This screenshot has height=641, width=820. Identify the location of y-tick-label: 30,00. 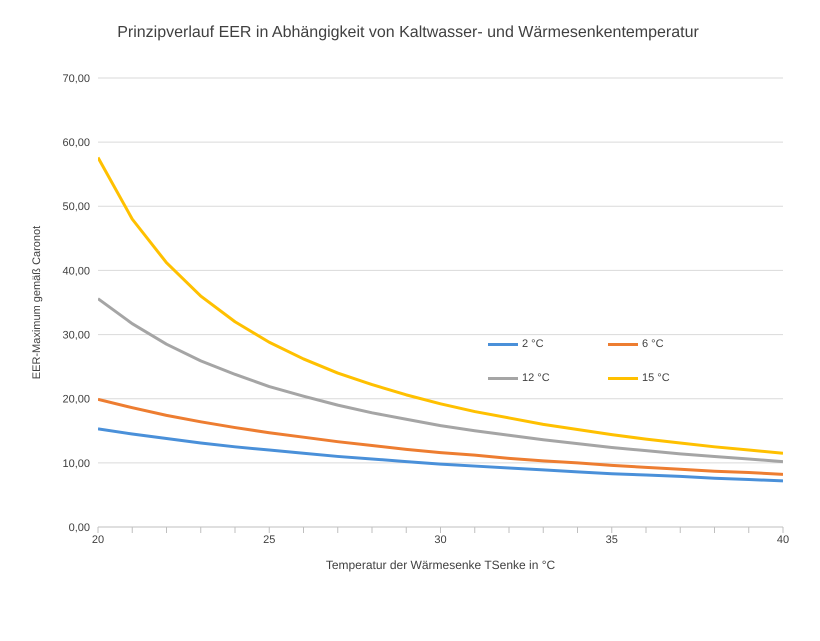
(76, 335).